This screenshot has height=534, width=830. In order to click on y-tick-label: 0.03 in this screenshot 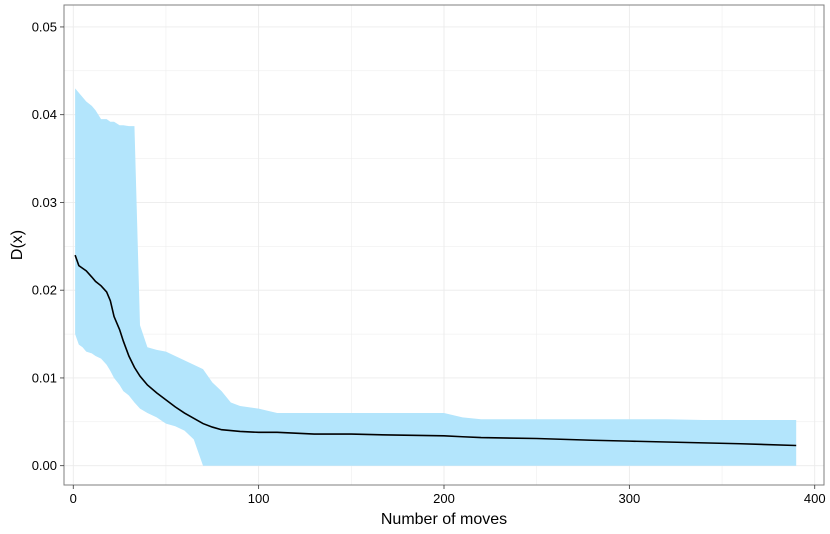, I will do `click(44, 202)`.